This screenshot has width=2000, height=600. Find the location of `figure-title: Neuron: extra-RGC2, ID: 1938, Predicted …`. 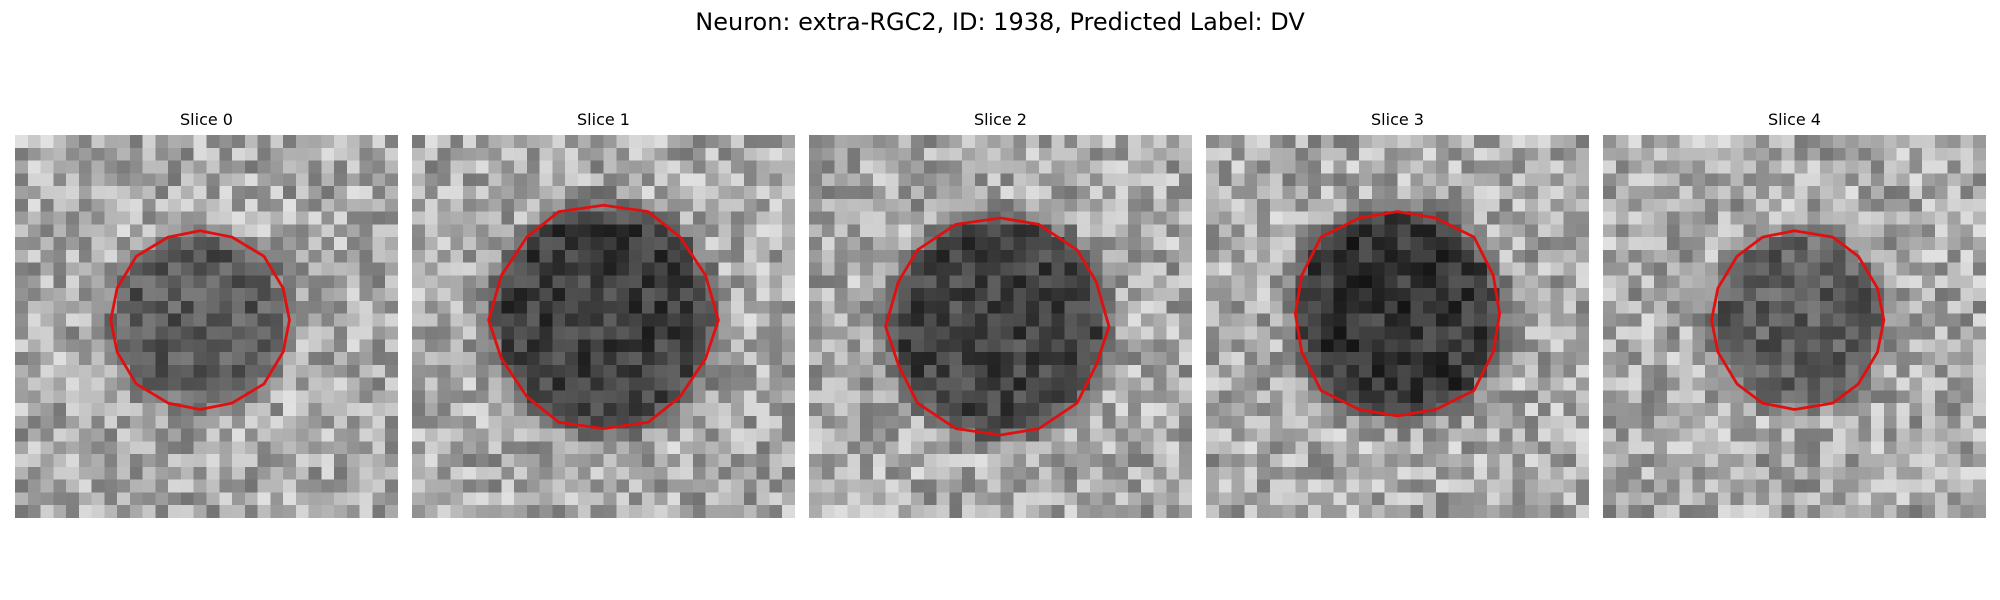

figure-title: Neuron: extra-RGC2, ID: 1938, Predicted … is located at coordinates (1000, 22).